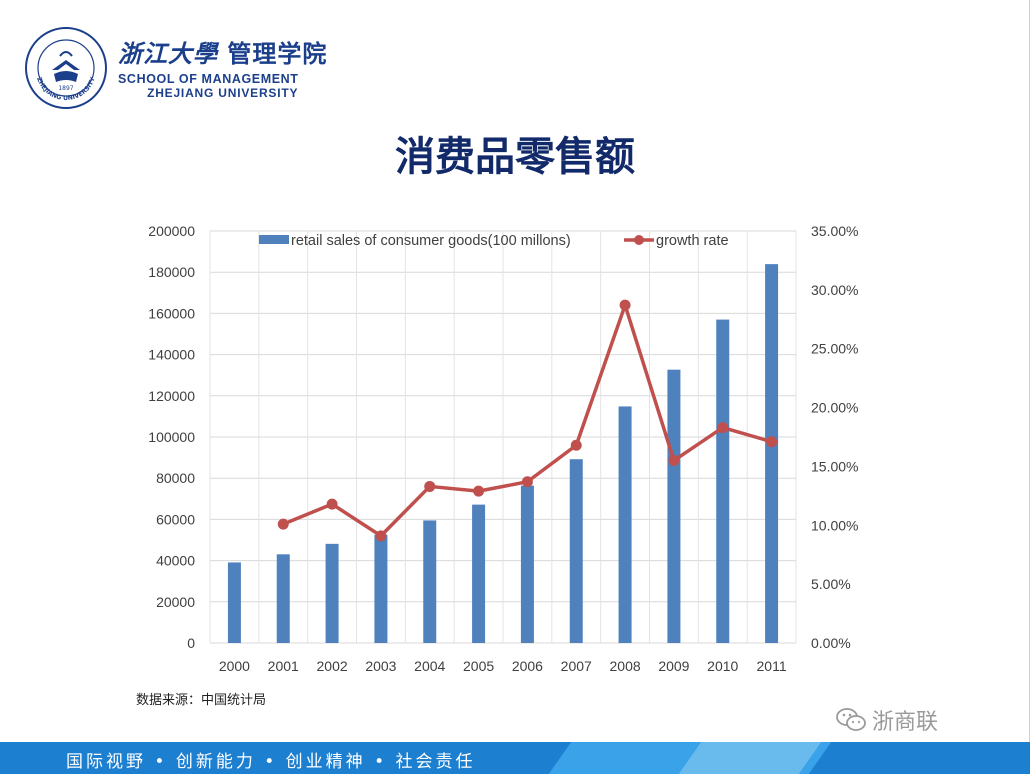  Describe the element at coordinates (639, 240) in the screenshot. I see `legend-line-marker` at that location.